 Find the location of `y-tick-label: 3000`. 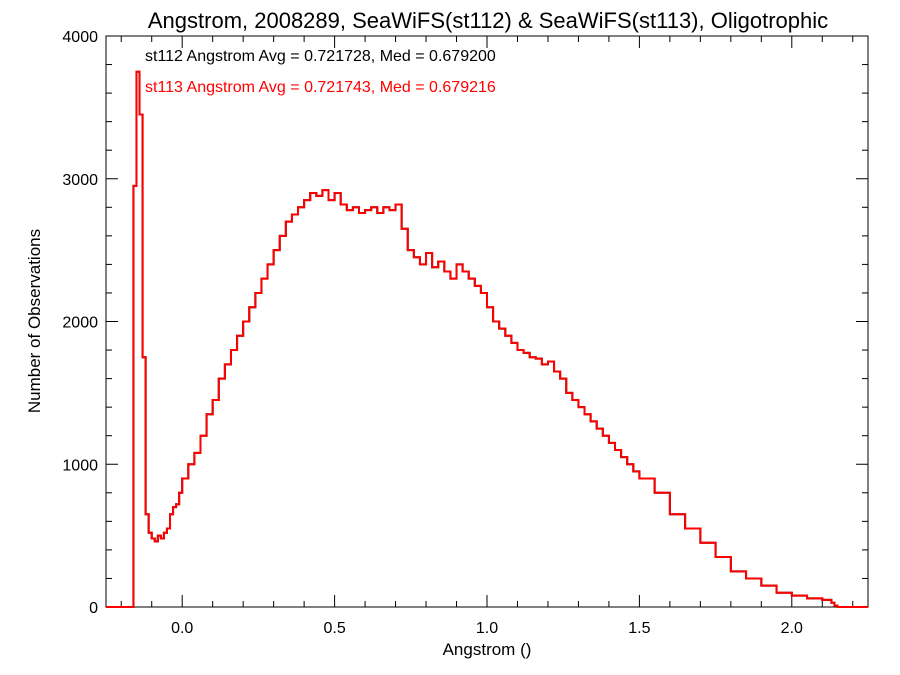

y-tick-label: 3000 is located at coordinates (80, 180).